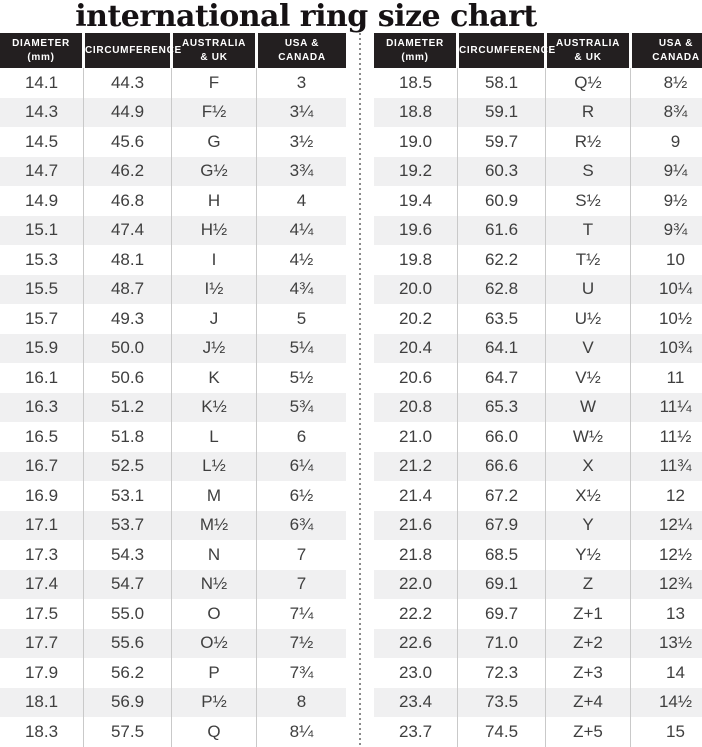  I want to click on table-cell: 10¼, so click(666, 289).